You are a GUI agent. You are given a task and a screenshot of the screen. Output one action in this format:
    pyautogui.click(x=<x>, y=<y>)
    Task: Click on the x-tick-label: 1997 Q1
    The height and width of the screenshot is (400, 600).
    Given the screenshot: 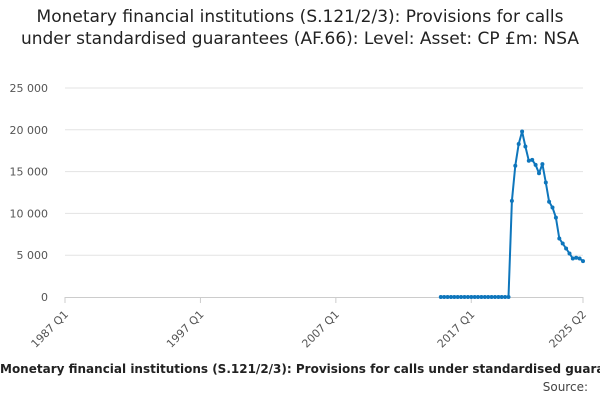 What is the action you would take?
    pyautogui.click(x=185, y=329)
    